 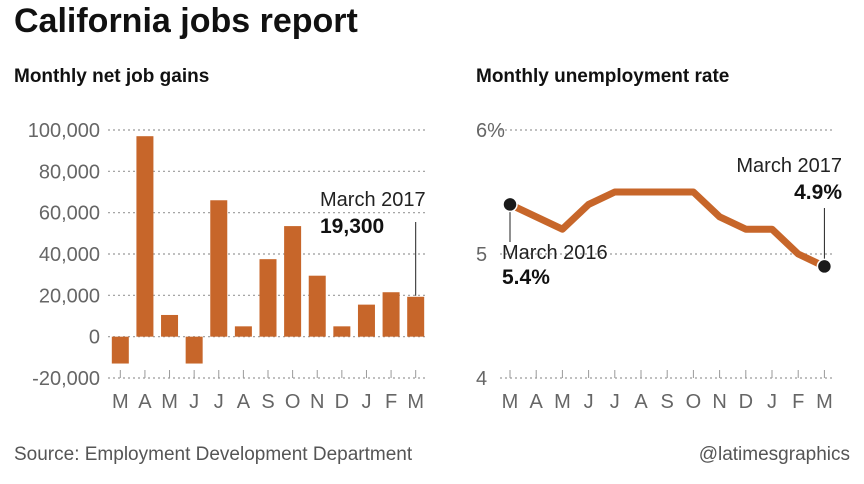 I want to click on bar-y-tick-label: 80,000, so click(x=69, y=172).